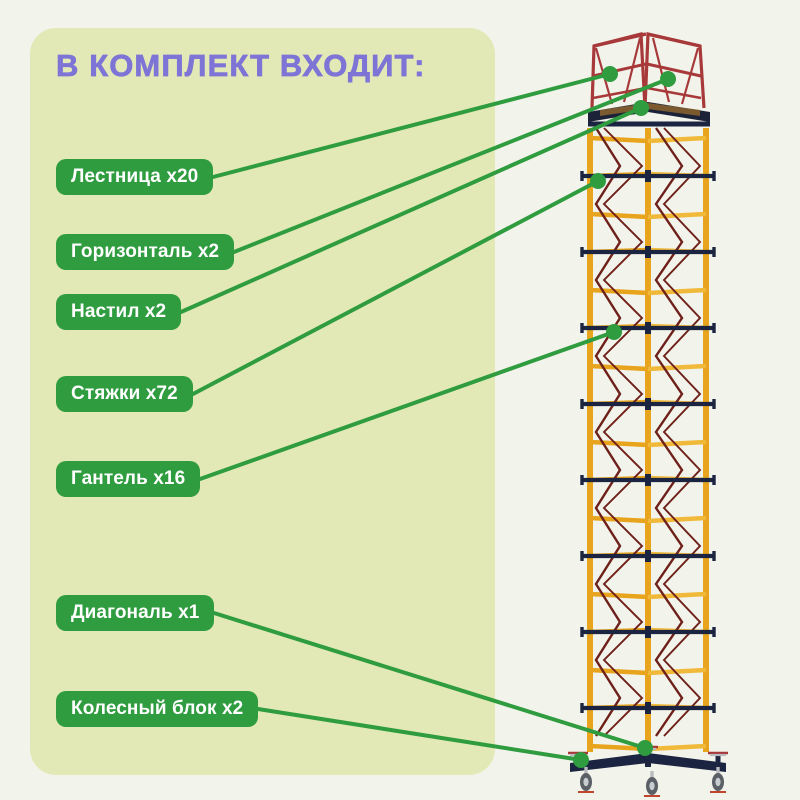 This screenshot has width=800, height=800. I want to click on platform-deck-frame, so click(649, 112).